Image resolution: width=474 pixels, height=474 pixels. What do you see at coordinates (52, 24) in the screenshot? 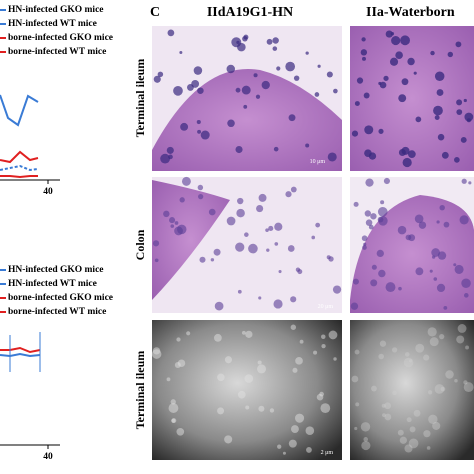
I see `legend-label: HN-infected WT mice` at bounding box center [52, 24].